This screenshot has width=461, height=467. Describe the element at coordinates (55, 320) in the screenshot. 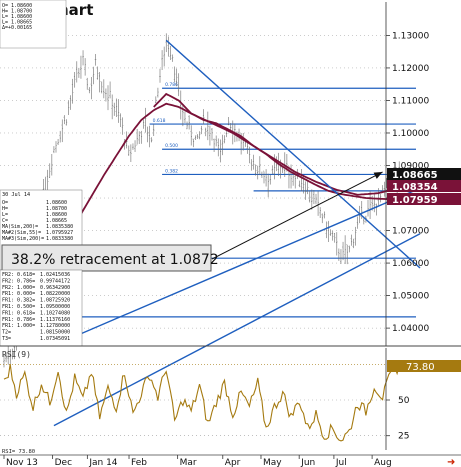

I see `fib-box-value: 1.11376160` at that location.